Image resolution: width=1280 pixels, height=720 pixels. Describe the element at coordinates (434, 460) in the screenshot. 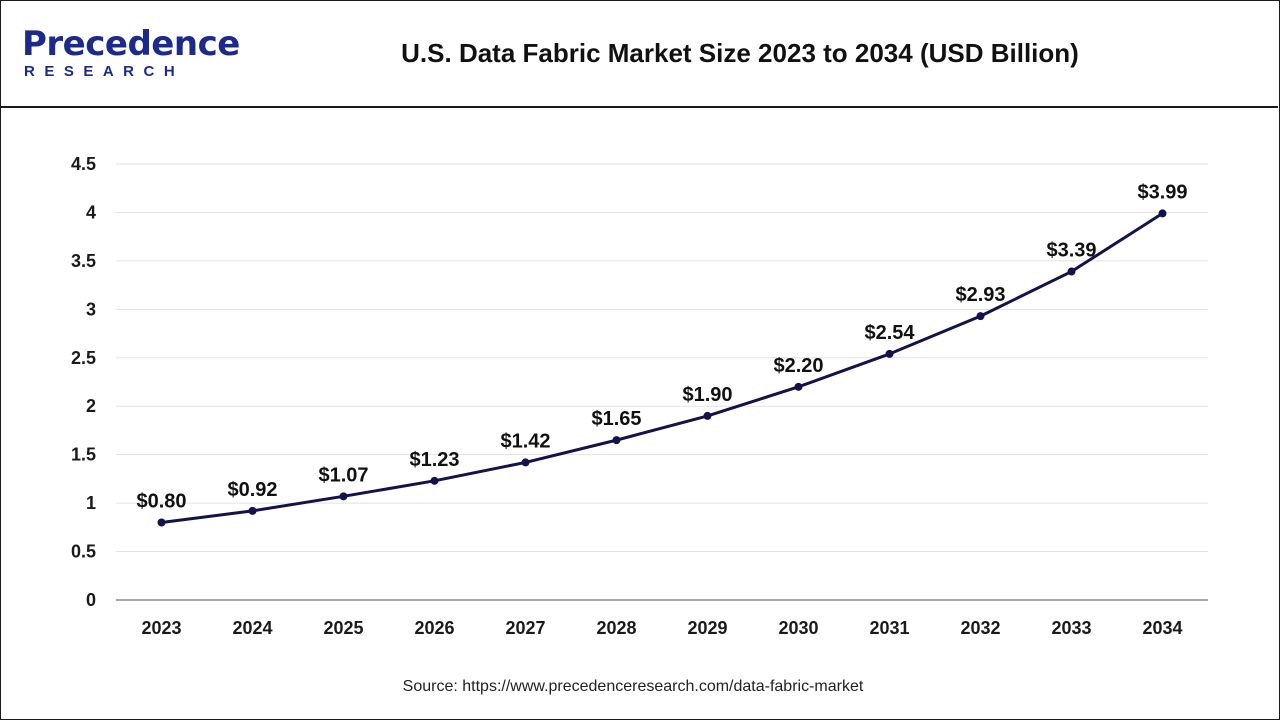

I see `data-label: $1.23` at that location.